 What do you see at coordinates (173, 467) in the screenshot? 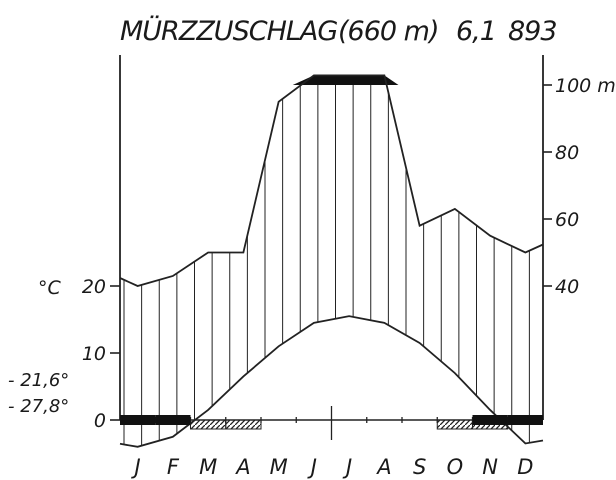
I see `month-label: F` at bounding box center [173, 467].